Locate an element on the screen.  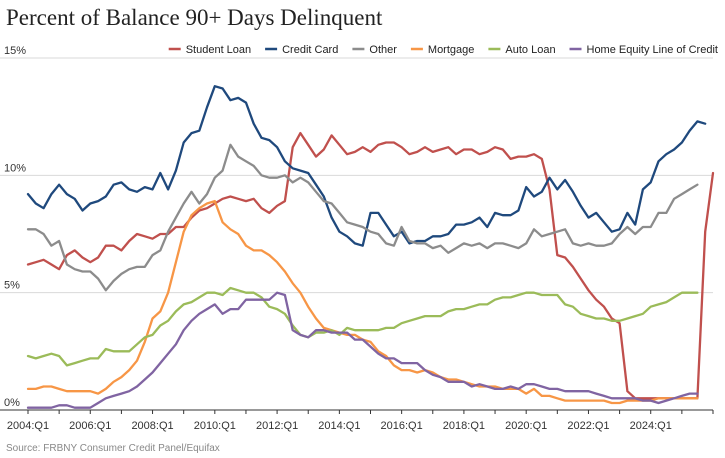
x-tick-label: 2022:Q1 is located at coordinates (588, 426).